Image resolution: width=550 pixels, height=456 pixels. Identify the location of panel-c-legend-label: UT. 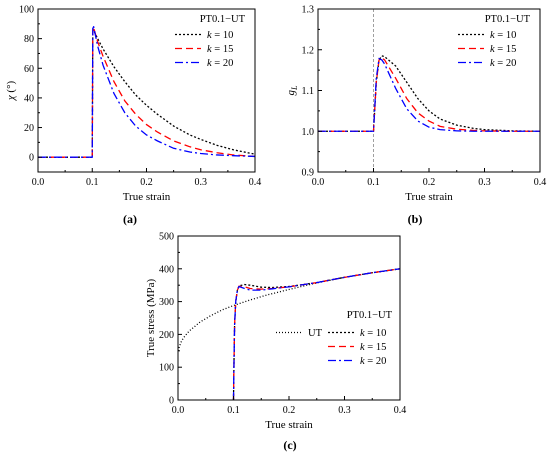
(315, 333).